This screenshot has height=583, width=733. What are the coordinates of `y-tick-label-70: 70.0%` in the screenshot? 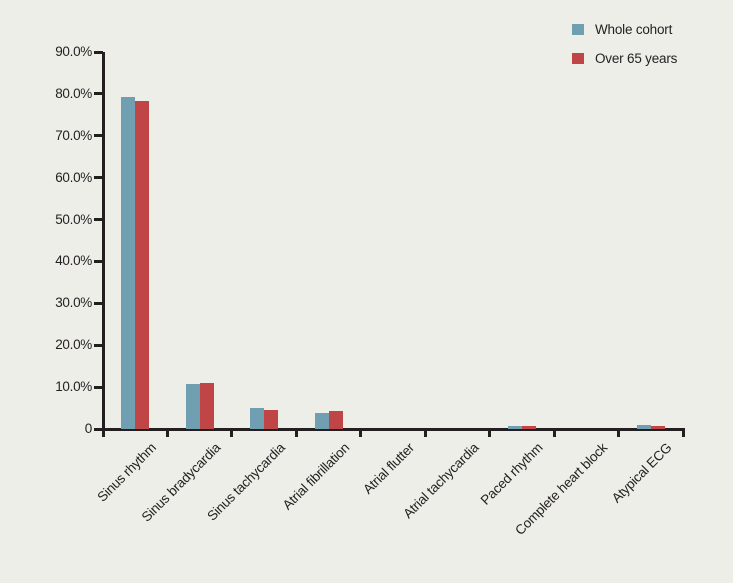 It's located at (73, 135).